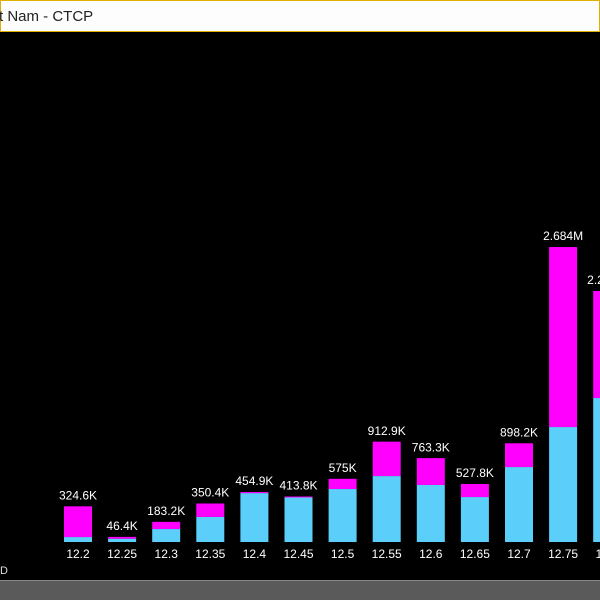 Image resolution: width=600 pixels, height=600 pixels. What do you see at coordinates (387, 431) in the screenshot?
I see `total-label: 912.9K` at bounding box center [387, 431].